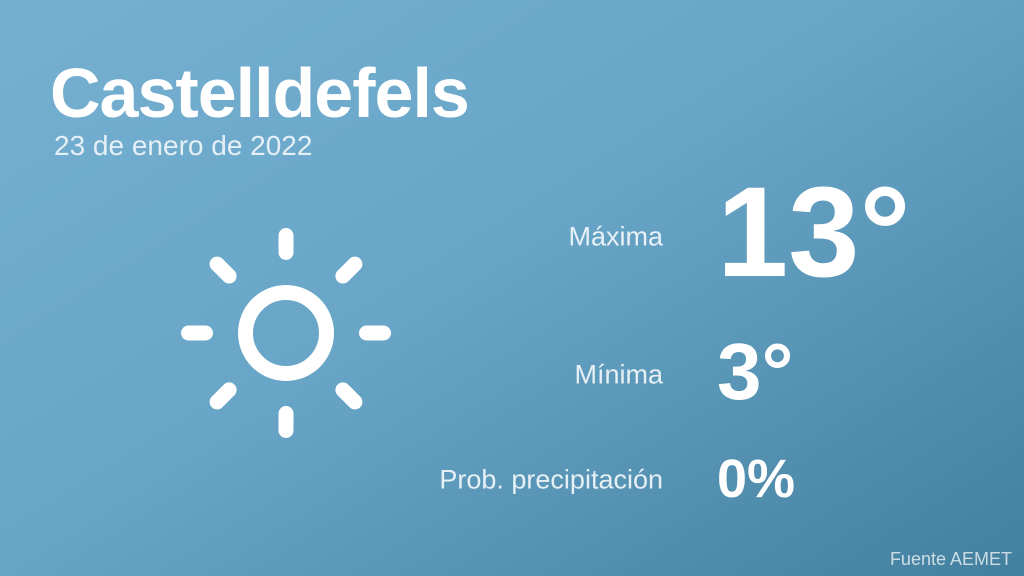 The height and width of the screenshot is (576, 1024). I want to click on sun-icon, so click(286, 333).